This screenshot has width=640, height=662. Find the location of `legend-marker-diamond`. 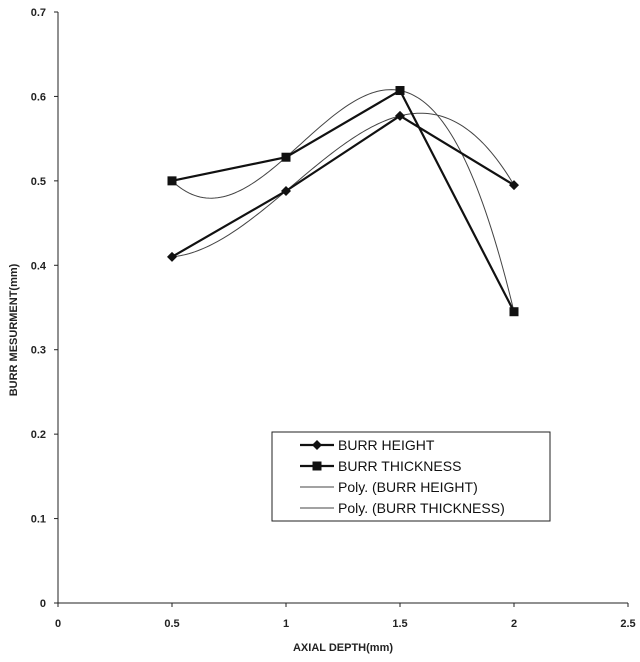

legend-marker-diamond is located at coordinates (317, 445).